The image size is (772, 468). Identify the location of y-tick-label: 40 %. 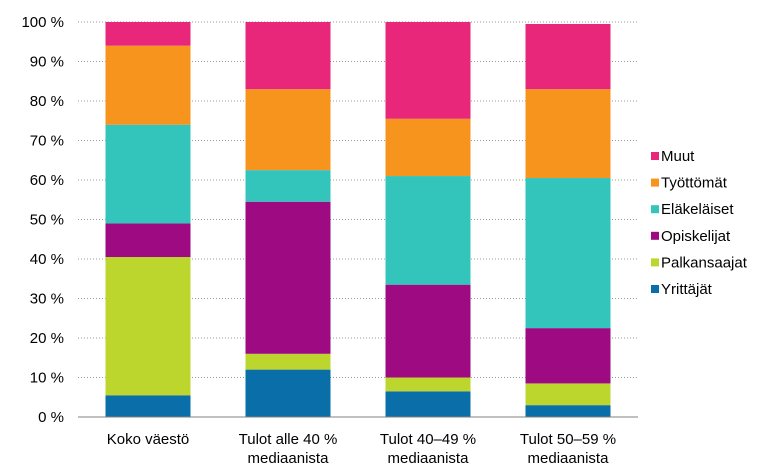
(47, 259).